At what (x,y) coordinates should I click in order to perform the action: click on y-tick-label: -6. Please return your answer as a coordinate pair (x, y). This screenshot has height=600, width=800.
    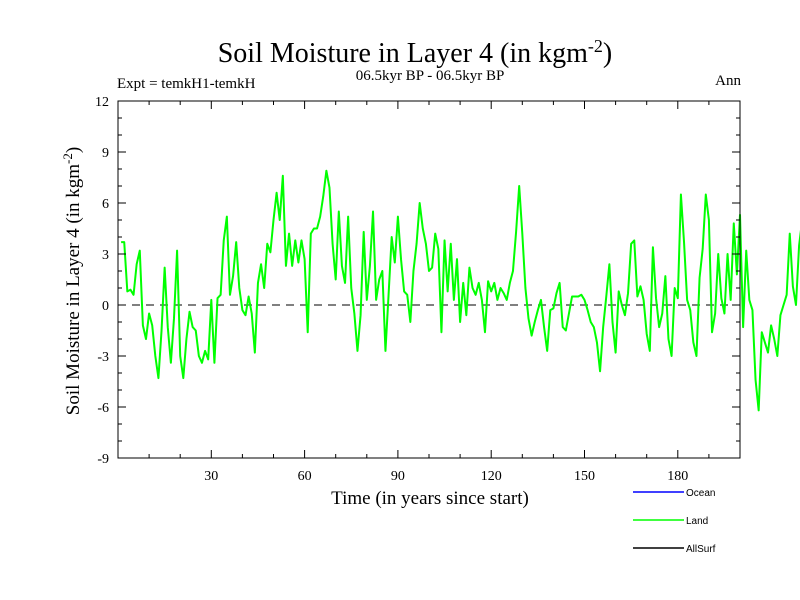
    Looking at the image, I should click on (103, 408).